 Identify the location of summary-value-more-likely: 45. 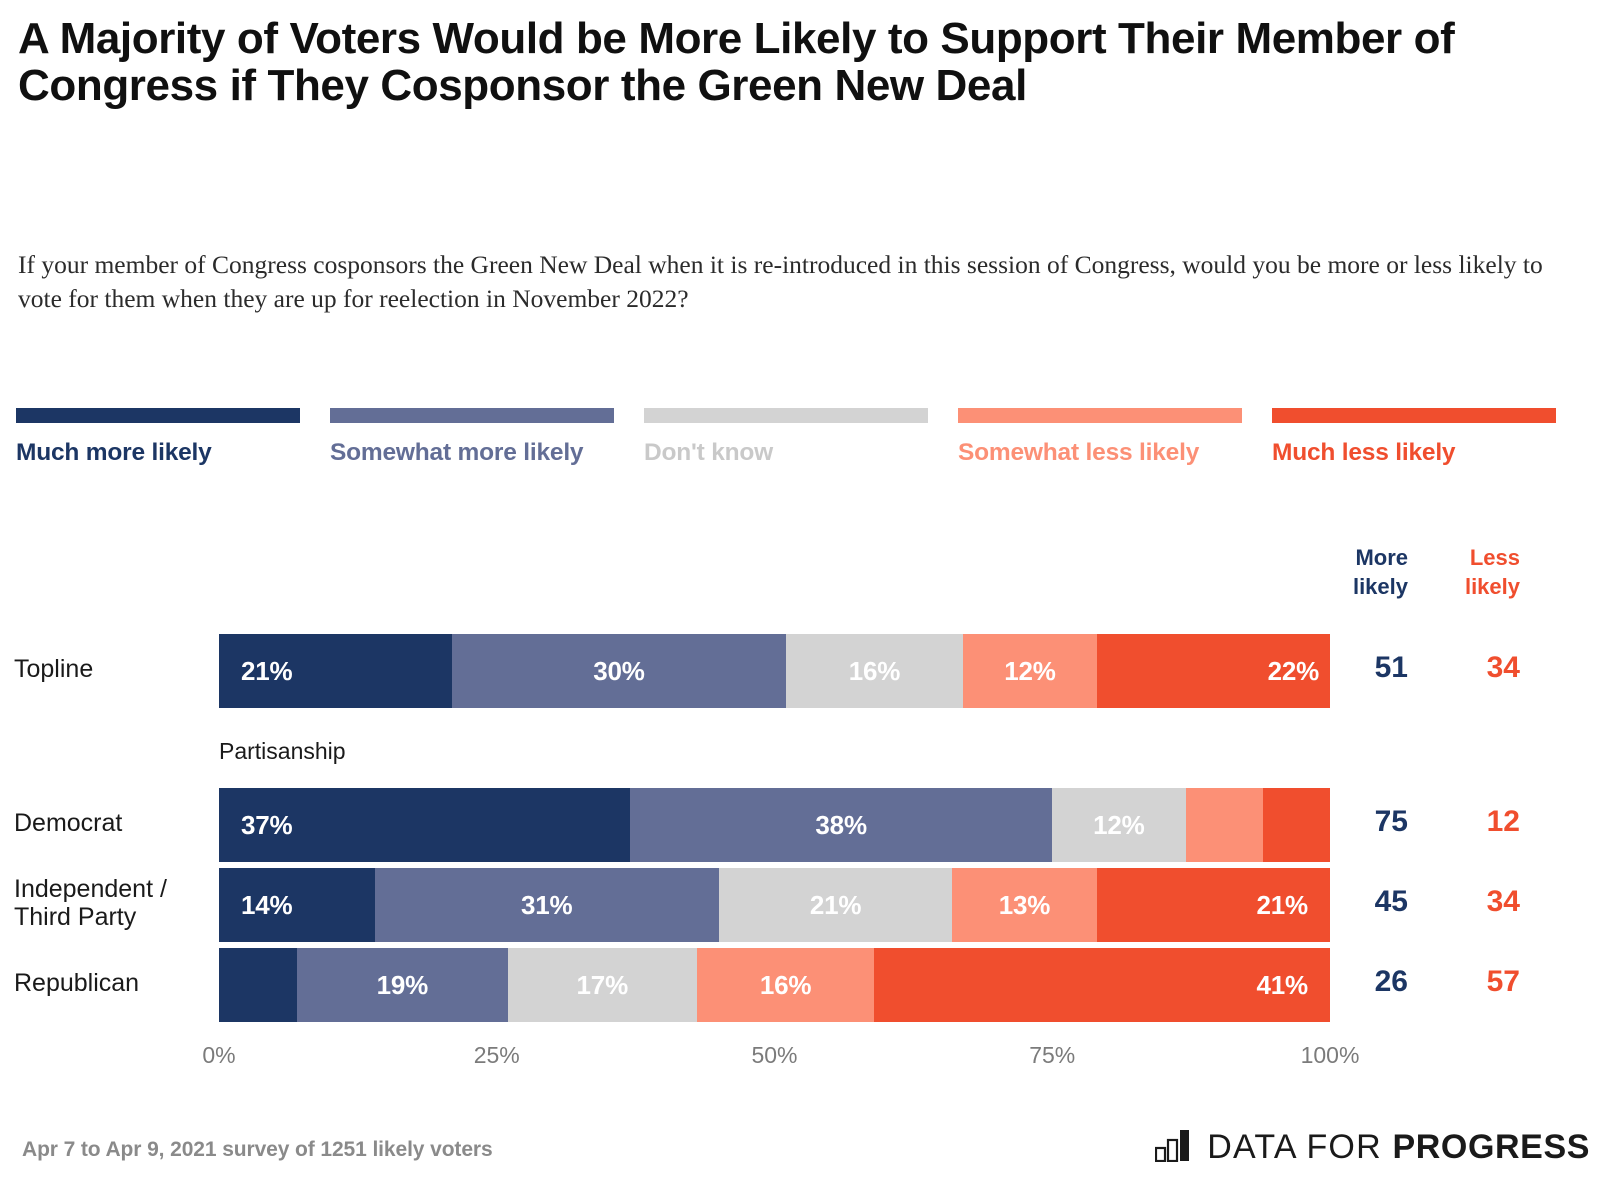
(1391, 901).